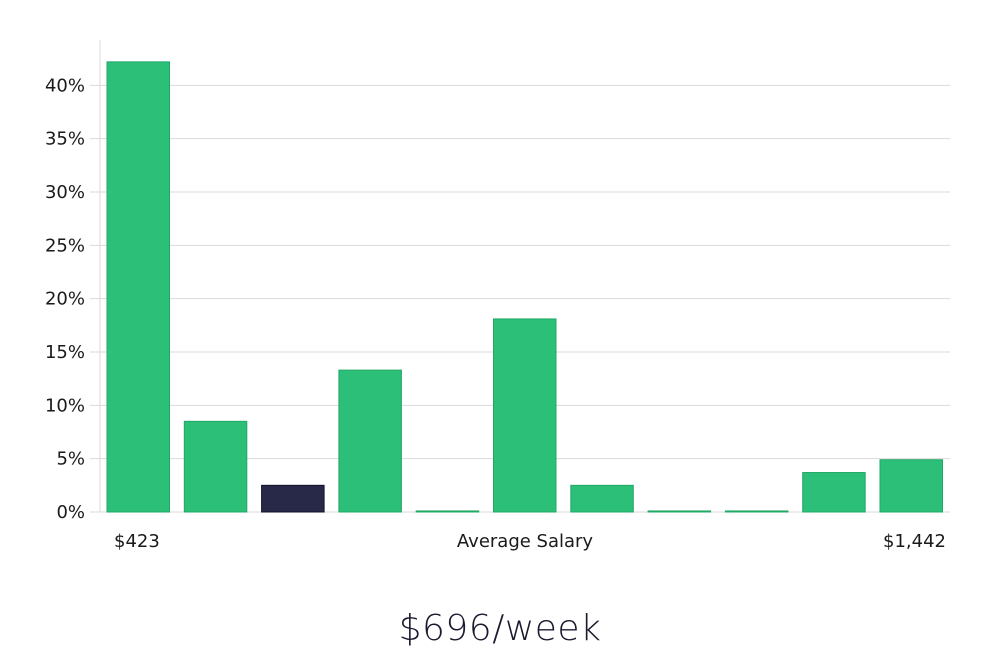 Image resolution: width=1000 pixels, height=660 pixels. Describe the element at coordinates (65, 299) in the screenshot. I see `y-tick-label: 20%` at that location.